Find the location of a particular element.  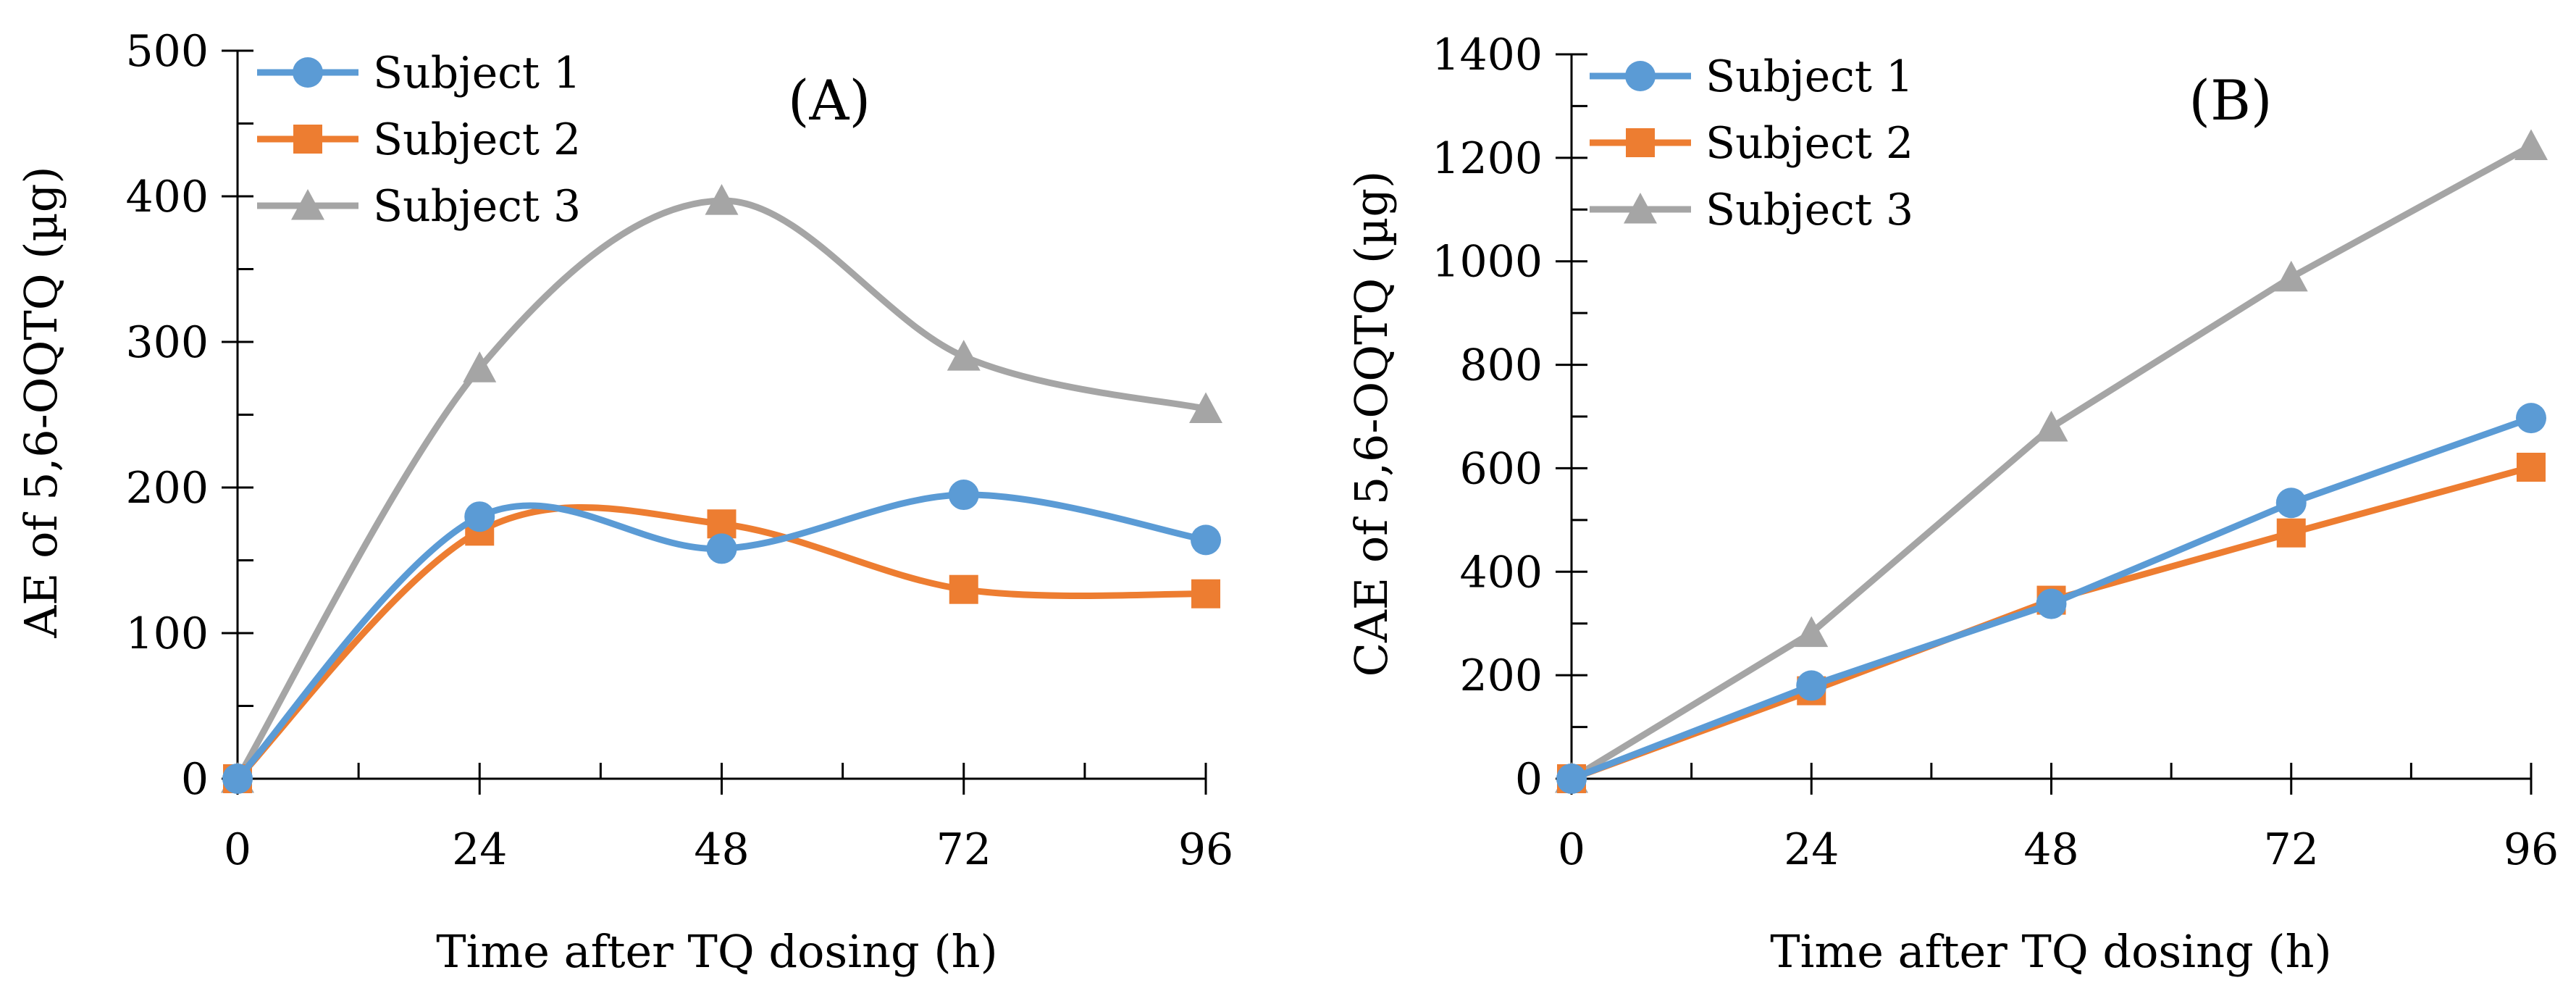

panel-a-y-tick-label: 100 is located at coordinates (167, 633).